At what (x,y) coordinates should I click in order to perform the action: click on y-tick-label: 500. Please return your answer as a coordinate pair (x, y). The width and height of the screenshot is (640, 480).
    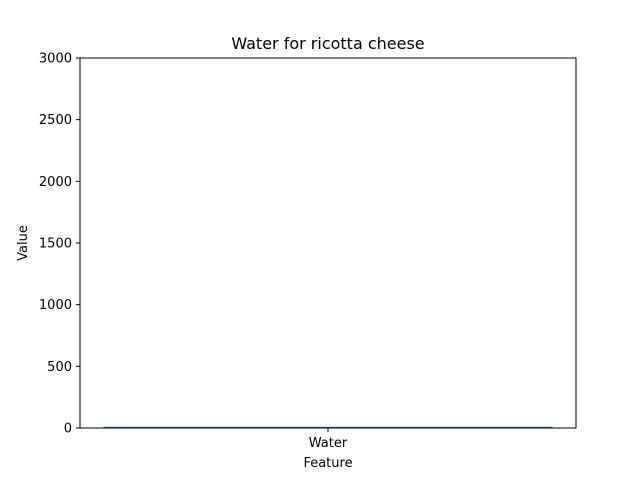
    Looking at the image, I should click on (59, 367).